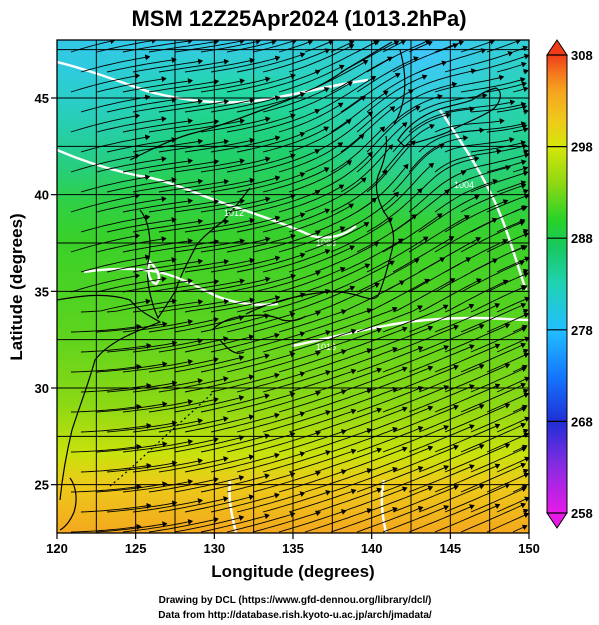  Describe the element at coordinates (42, 388) in the screenshot. I see `y-tick-label: 30` at that location.